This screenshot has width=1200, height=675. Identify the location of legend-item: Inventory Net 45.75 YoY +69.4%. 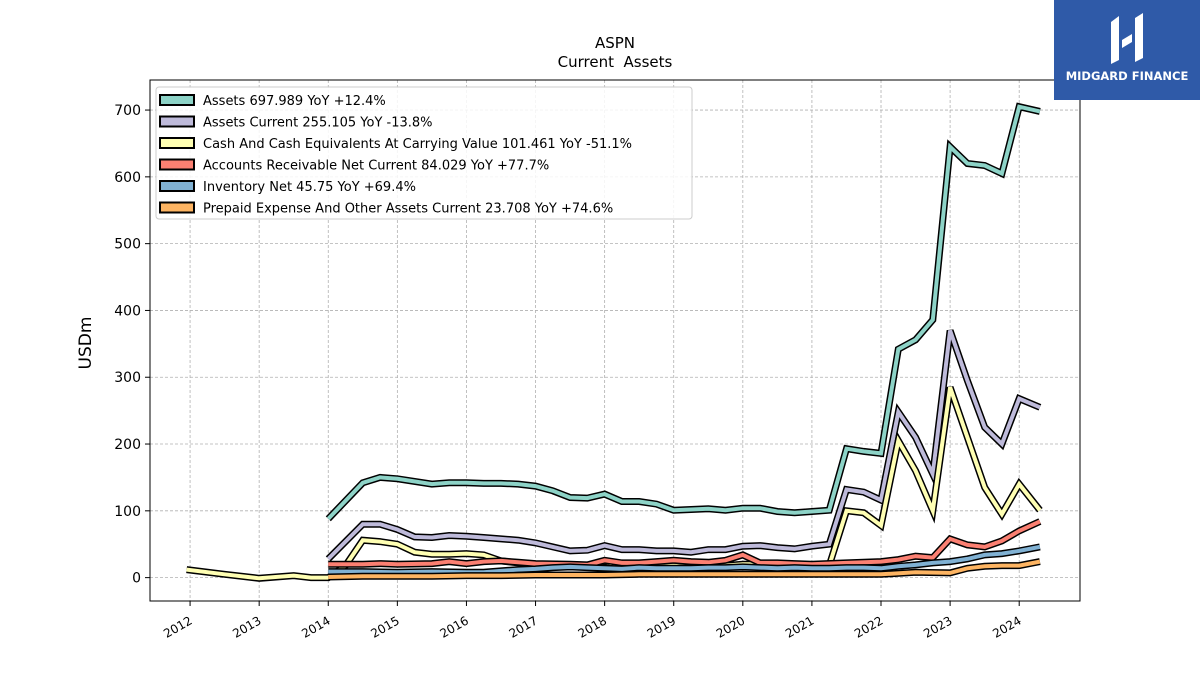
(287, 187).